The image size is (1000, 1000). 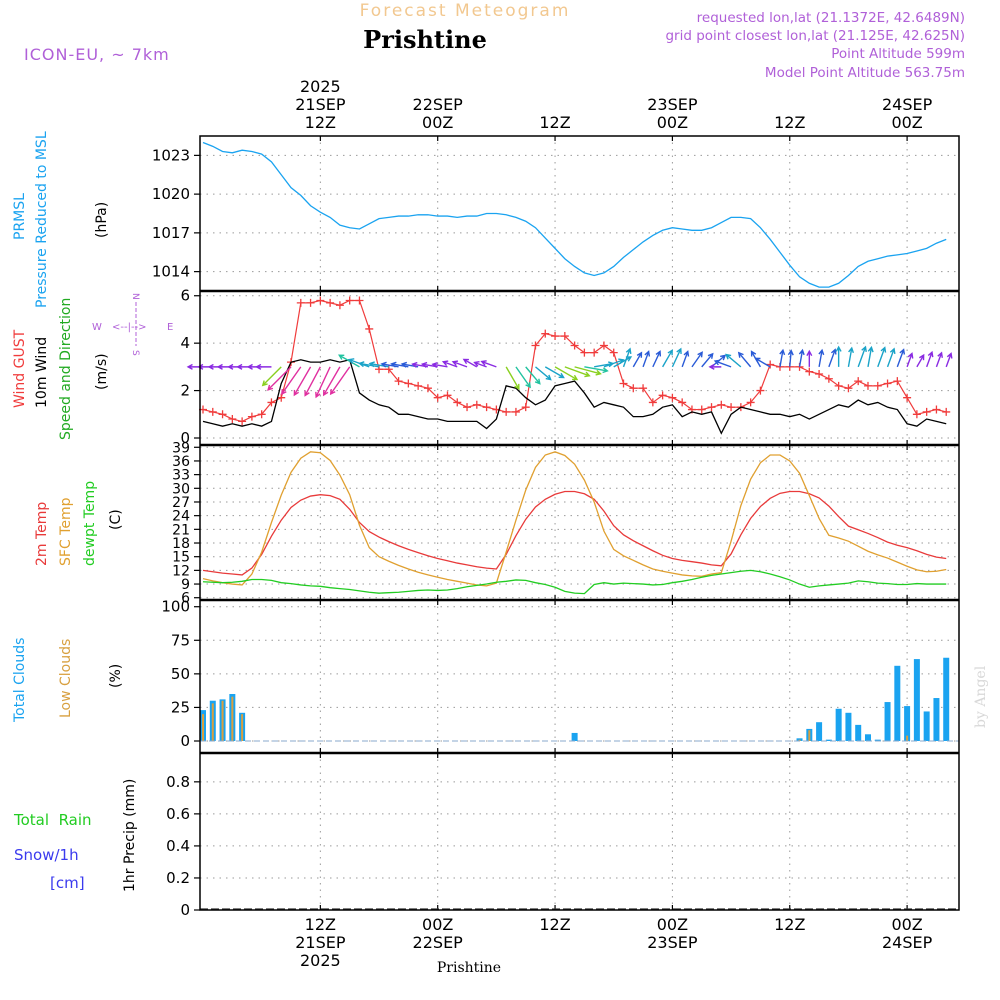 I want to click on wind-speed-line, so click(x=574, y=396).